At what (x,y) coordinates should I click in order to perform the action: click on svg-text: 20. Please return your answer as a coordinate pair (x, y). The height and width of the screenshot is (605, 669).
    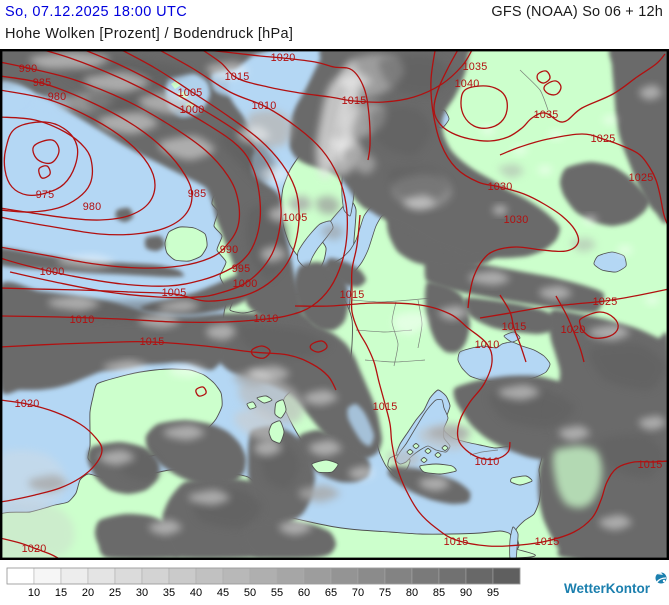
    Looking at the image, I should click on (88, 593).